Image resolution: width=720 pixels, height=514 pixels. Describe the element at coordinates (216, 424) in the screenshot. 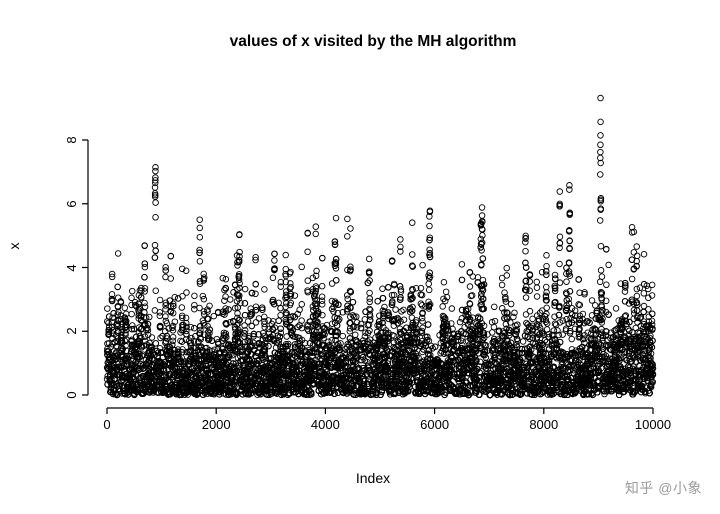

I see `x-tick-label: 2000` at that location.